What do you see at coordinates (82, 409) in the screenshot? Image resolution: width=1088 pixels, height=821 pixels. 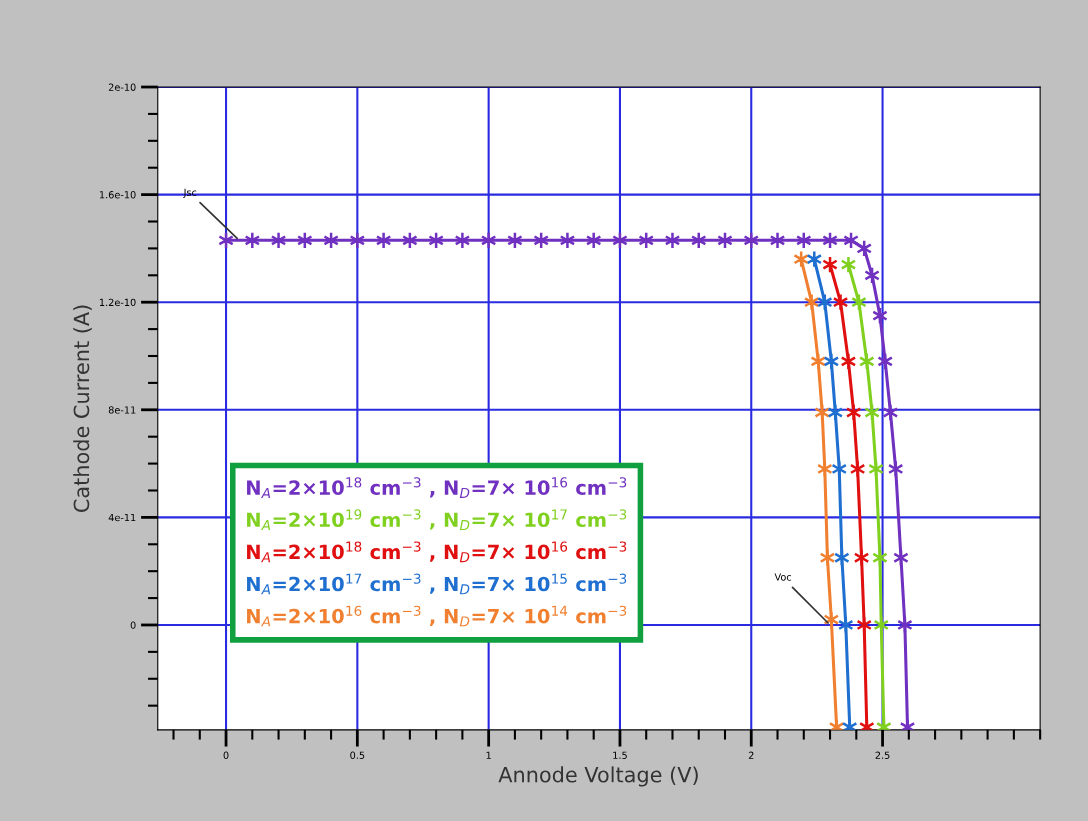 I see `y-axis-title: Cathode Current (A)` at bounding box center [82, 409].